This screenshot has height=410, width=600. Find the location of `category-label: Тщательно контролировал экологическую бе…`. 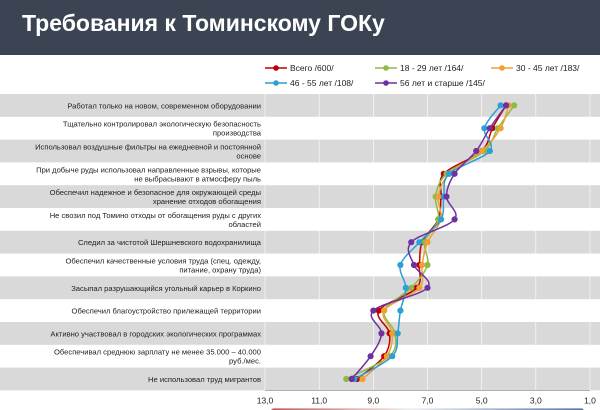

category-label: Тщательно контролировал экологическую бе… is located at coordinates (162, 129).